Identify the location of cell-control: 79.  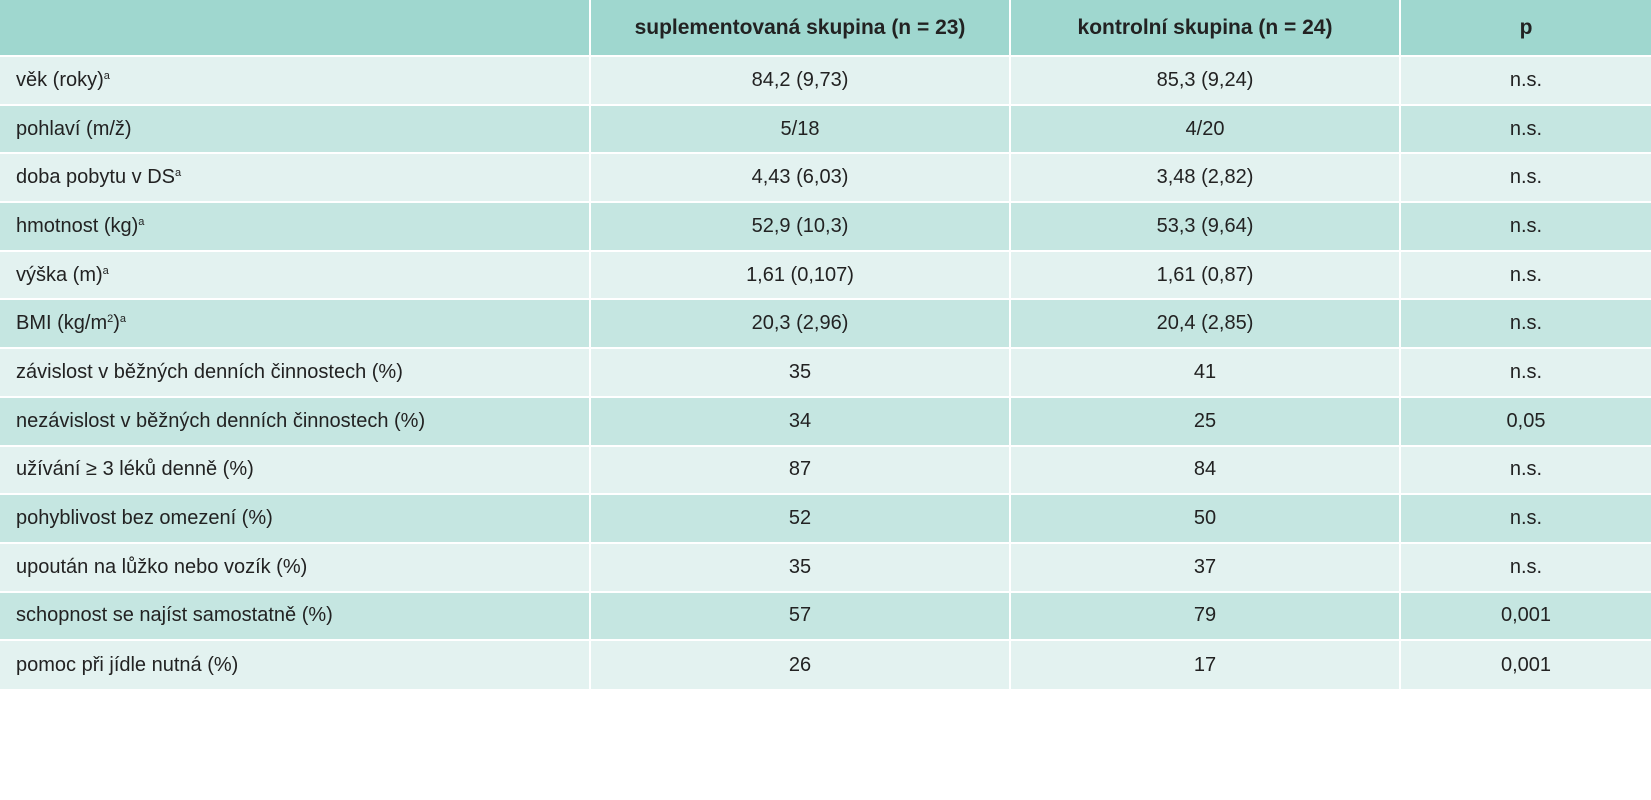
(1205, 615).